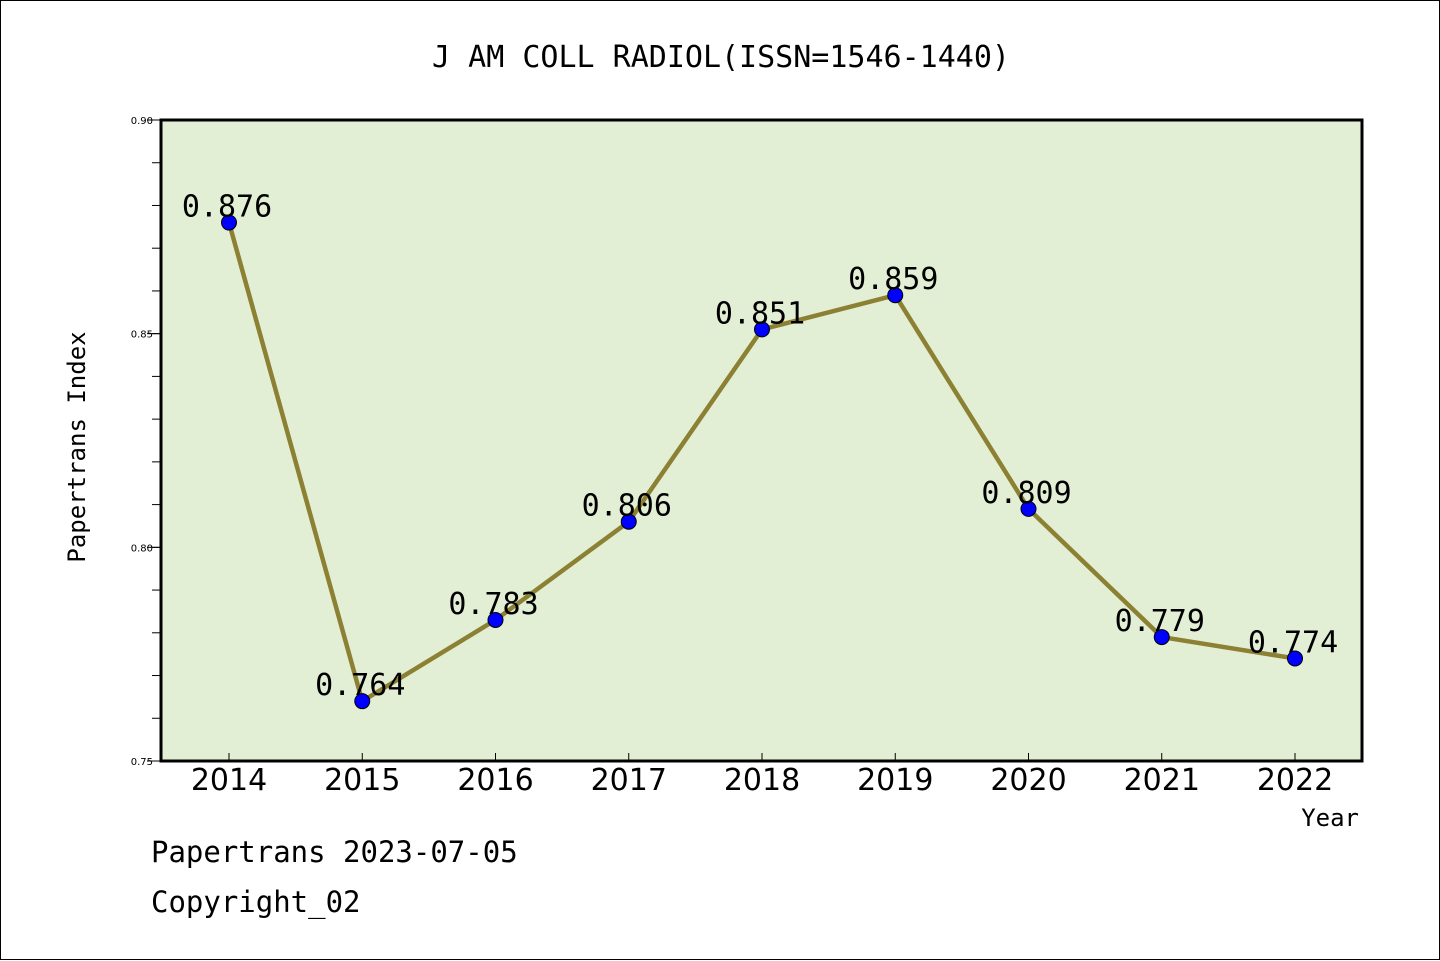 The width and height of the screenshot is (1440, 961). Describe the element at coordinates (142, 335) in the screenshot. I see `y-tick-label: 0.85` at that location.